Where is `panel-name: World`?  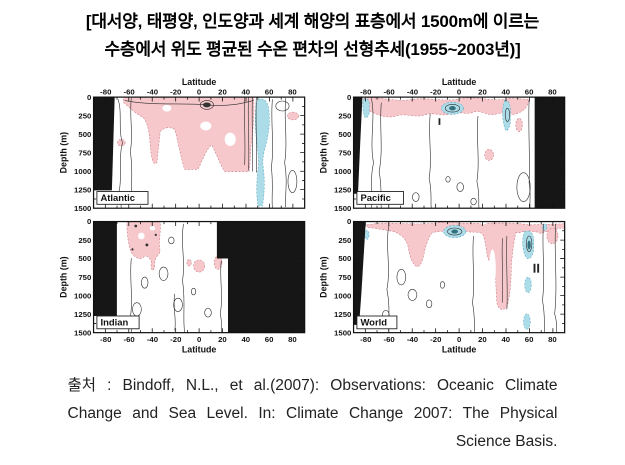 panel-name: World is located at coordinates (373, 322).